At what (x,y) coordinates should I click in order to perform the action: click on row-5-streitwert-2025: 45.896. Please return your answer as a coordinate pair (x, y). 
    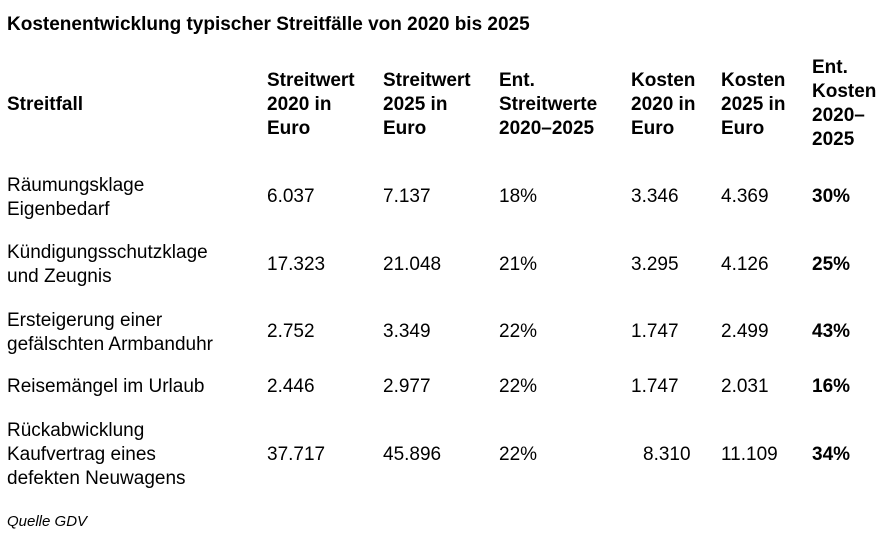
    Looking at the image, I should click on (412, 454).